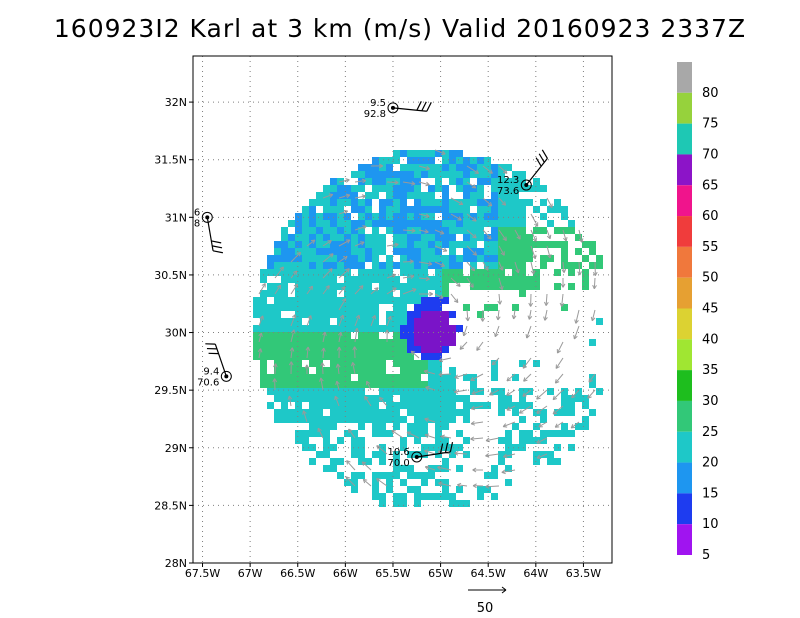  What do you see at coordinates (710, 154) in the screenshot?
I see `colorbar-label: 70` at bounding box center [710, 154].